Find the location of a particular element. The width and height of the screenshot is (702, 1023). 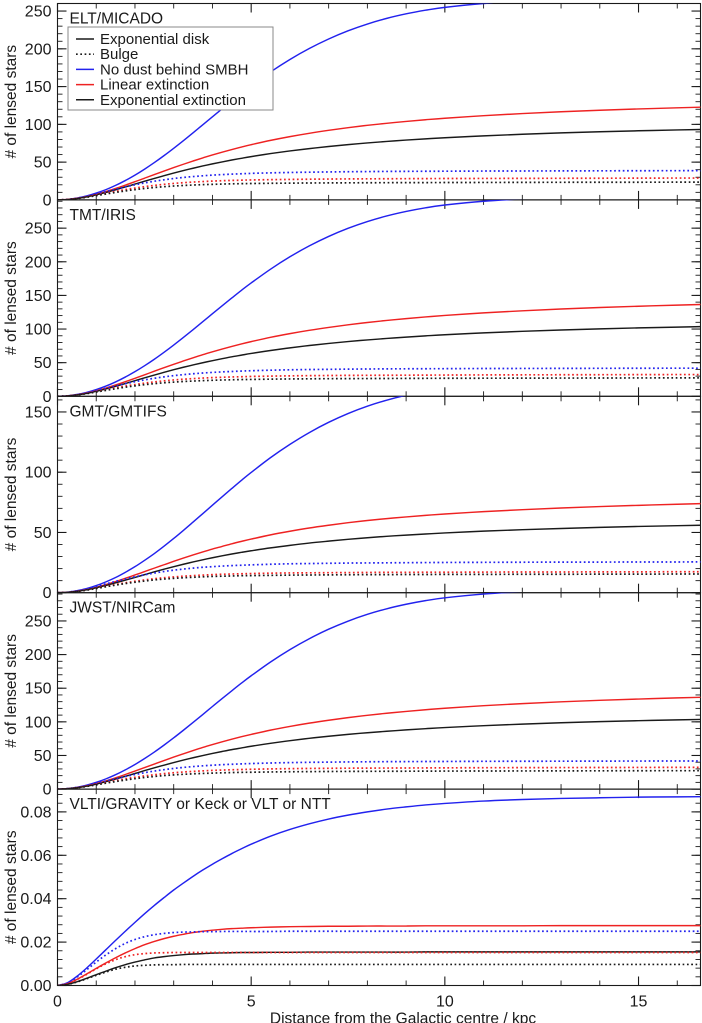

panel-title: GMT/GMTIFS is located at coordinates (118, 411).